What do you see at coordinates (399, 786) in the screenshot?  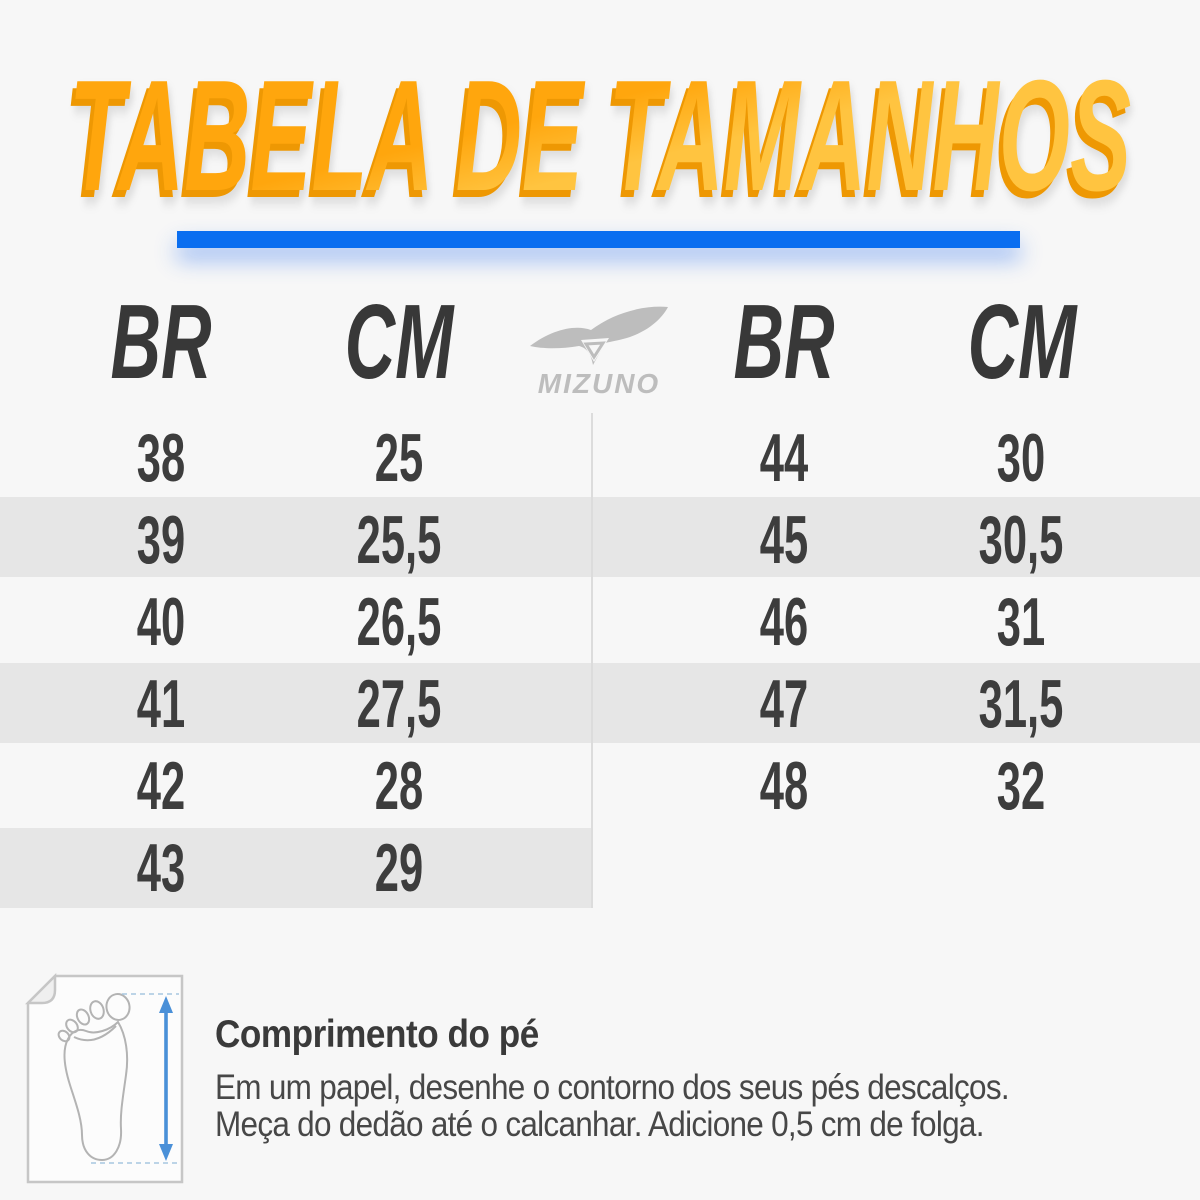 I see `cm-size-cell: 28` at bounding box center [399, 786].